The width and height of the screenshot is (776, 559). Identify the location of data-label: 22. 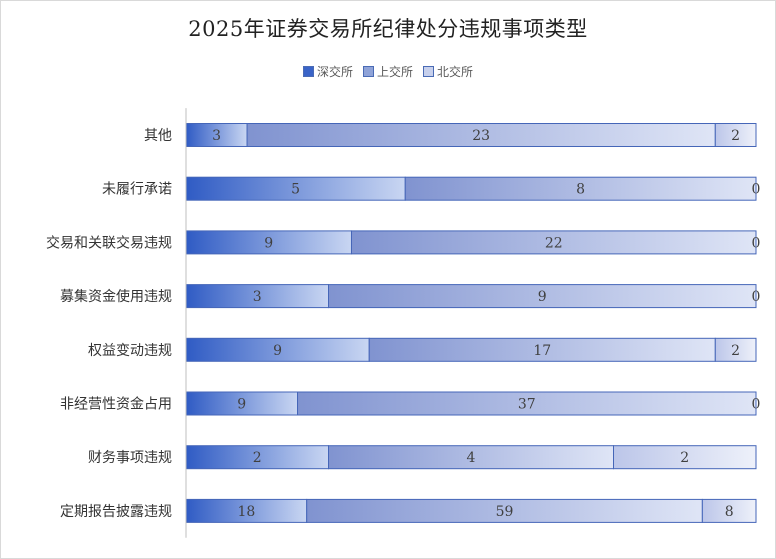
(554, 243).